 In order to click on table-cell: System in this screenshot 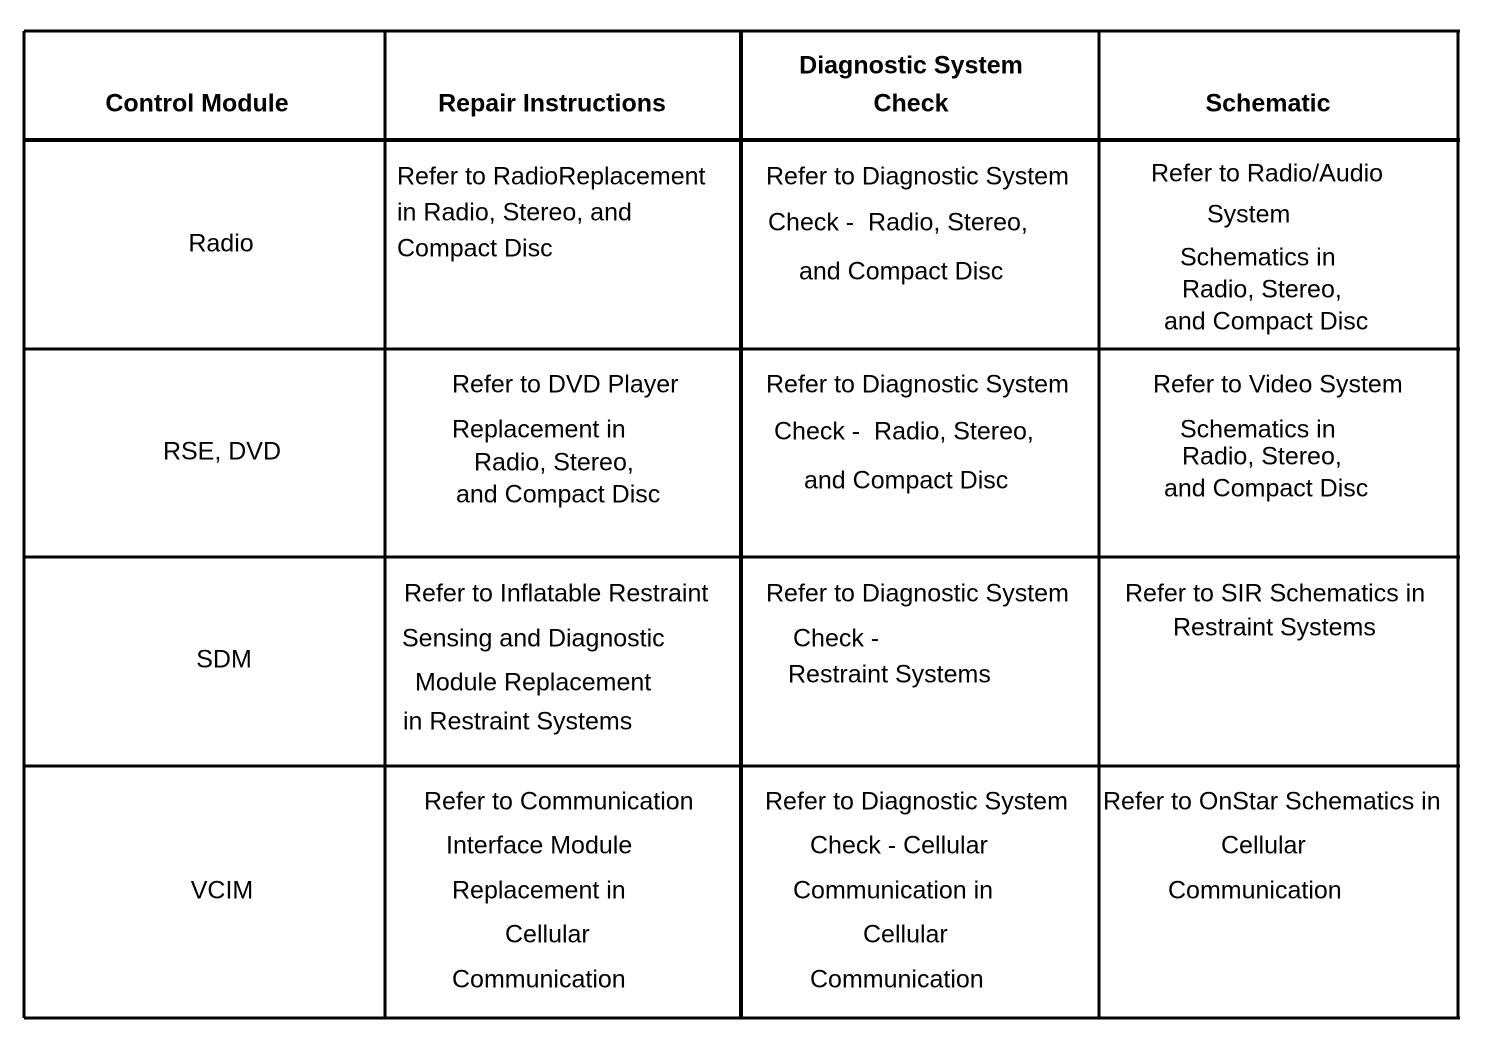, I will do `click(1248, 215)`.